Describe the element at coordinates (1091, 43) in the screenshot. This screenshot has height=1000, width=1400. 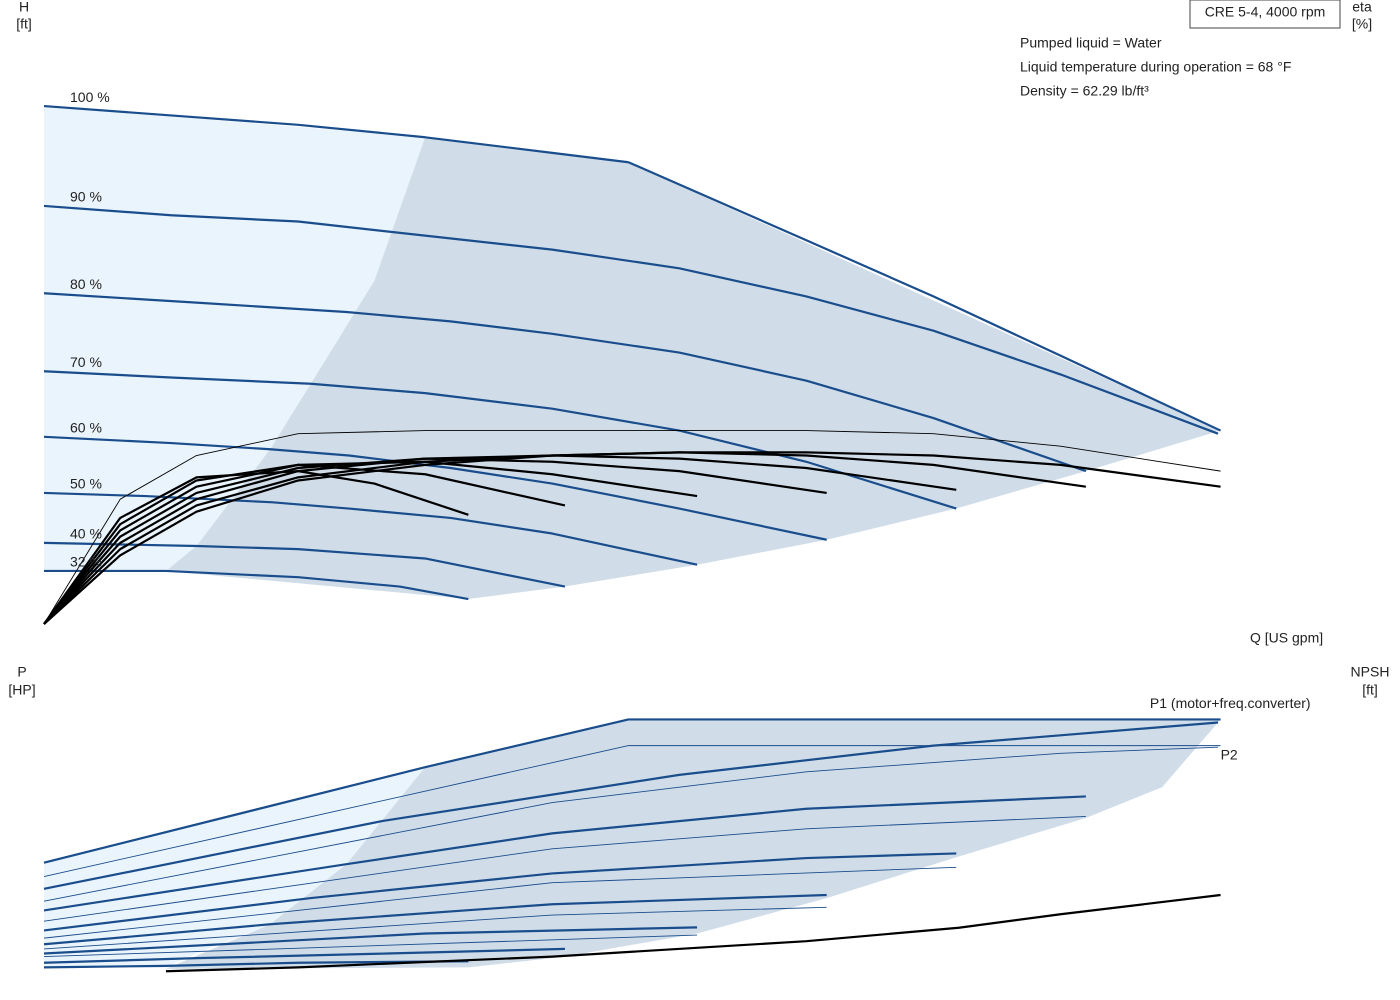
I see `note: Pumped liquid = Water` at that location.